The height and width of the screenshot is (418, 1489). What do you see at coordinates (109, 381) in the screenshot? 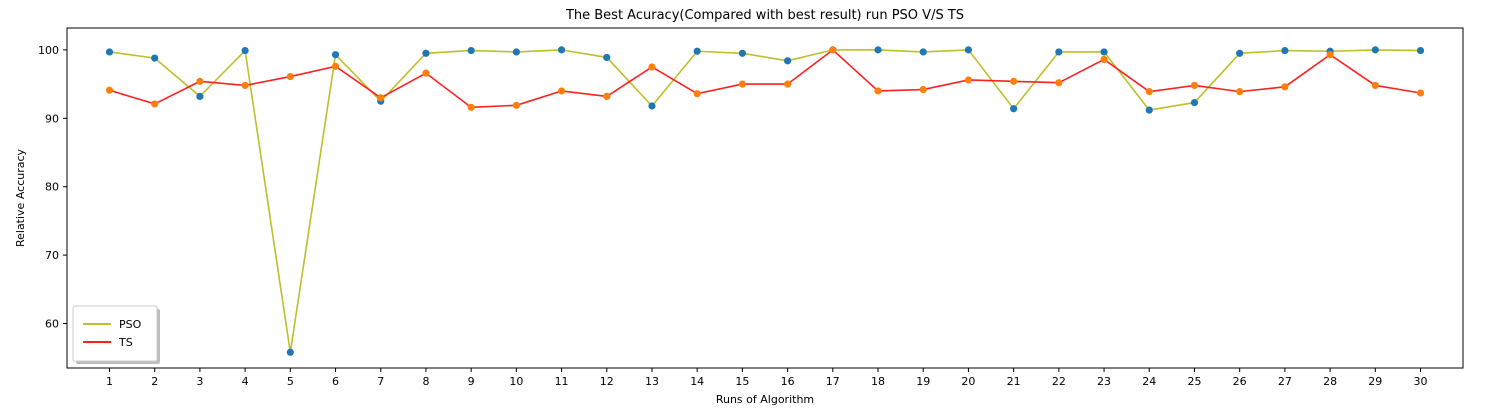
I see `x-tick-label: 1` at bounding box center [109, 381].